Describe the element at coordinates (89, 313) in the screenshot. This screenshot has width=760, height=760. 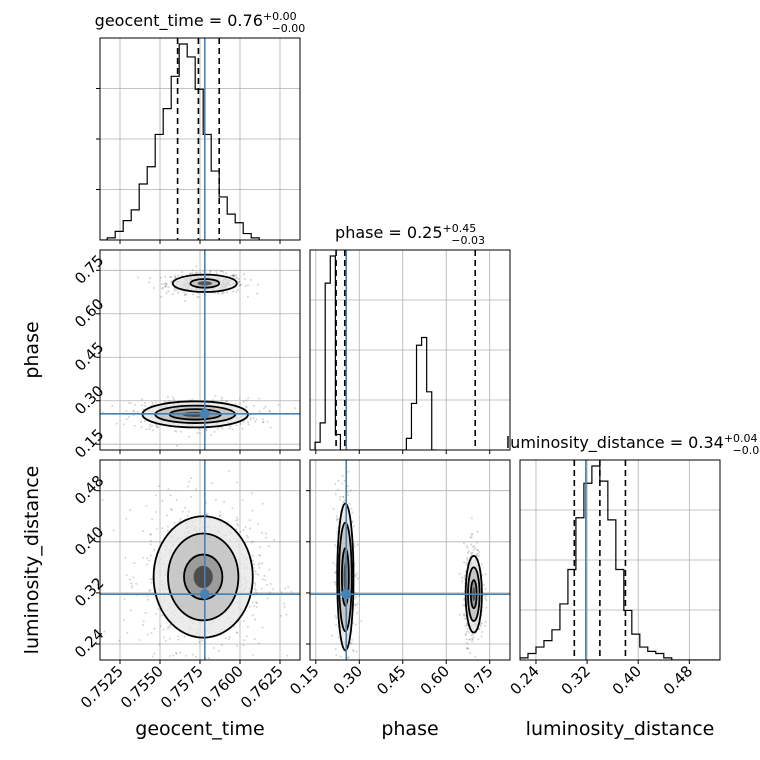
I see `tick-label-y: 0.60` at that location.